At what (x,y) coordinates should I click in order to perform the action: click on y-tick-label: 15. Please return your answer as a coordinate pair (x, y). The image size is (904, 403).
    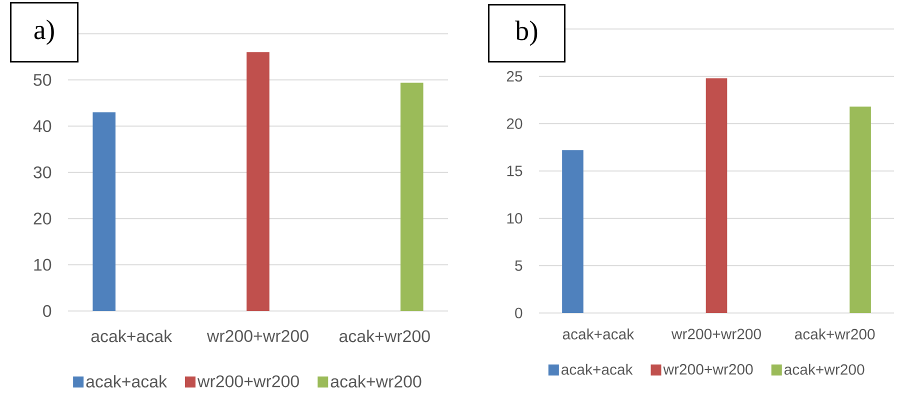
    Looking at the image, I should click on (514, 171).